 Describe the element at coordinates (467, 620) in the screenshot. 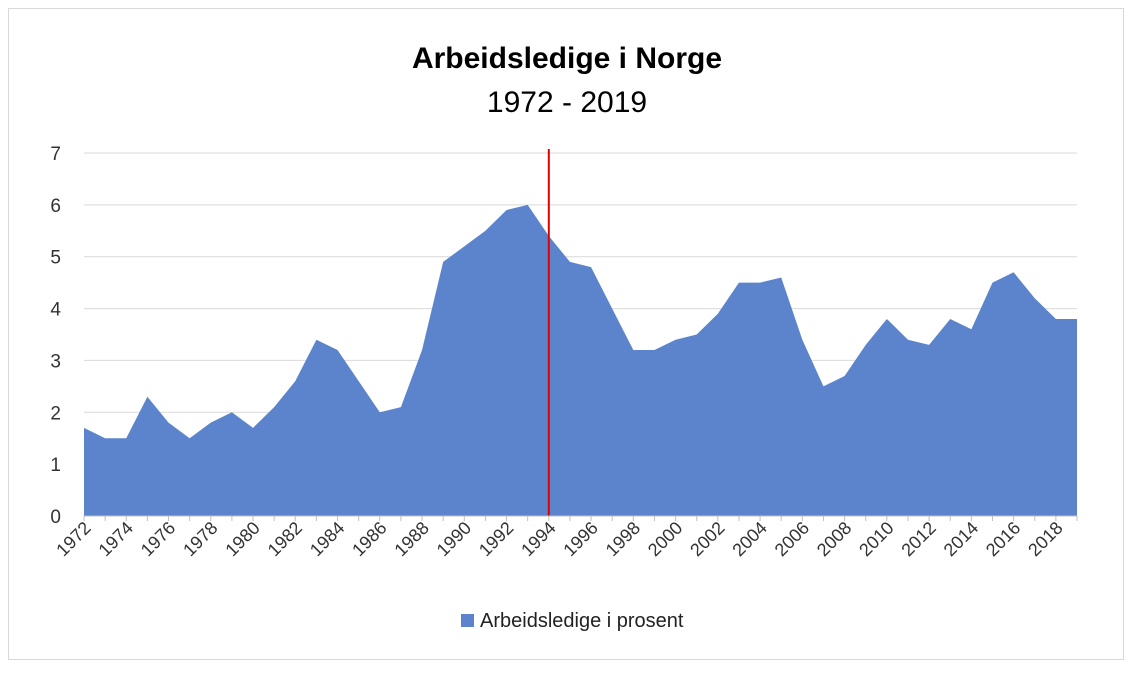

I see `legend-swatch` at that location.